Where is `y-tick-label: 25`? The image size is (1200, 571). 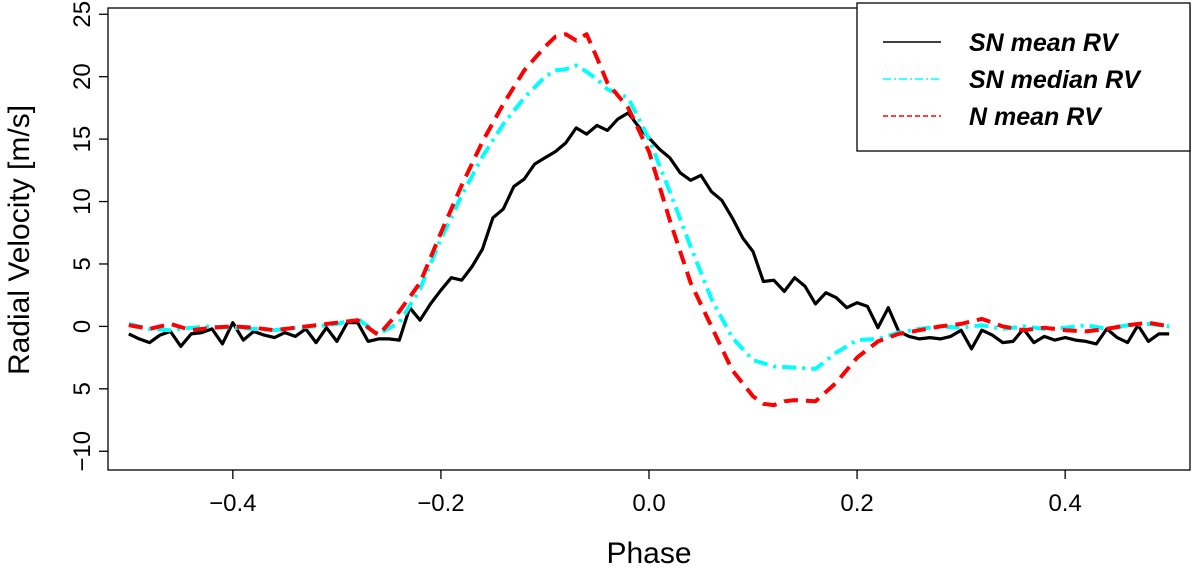
y-tick-label: 25 is located at coordinates (82, 14).